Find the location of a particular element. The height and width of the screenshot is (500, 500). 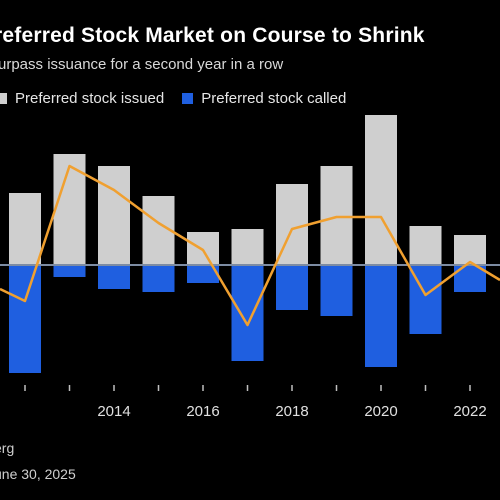

bar-issued-2016 is located at coordinates (203, 248).